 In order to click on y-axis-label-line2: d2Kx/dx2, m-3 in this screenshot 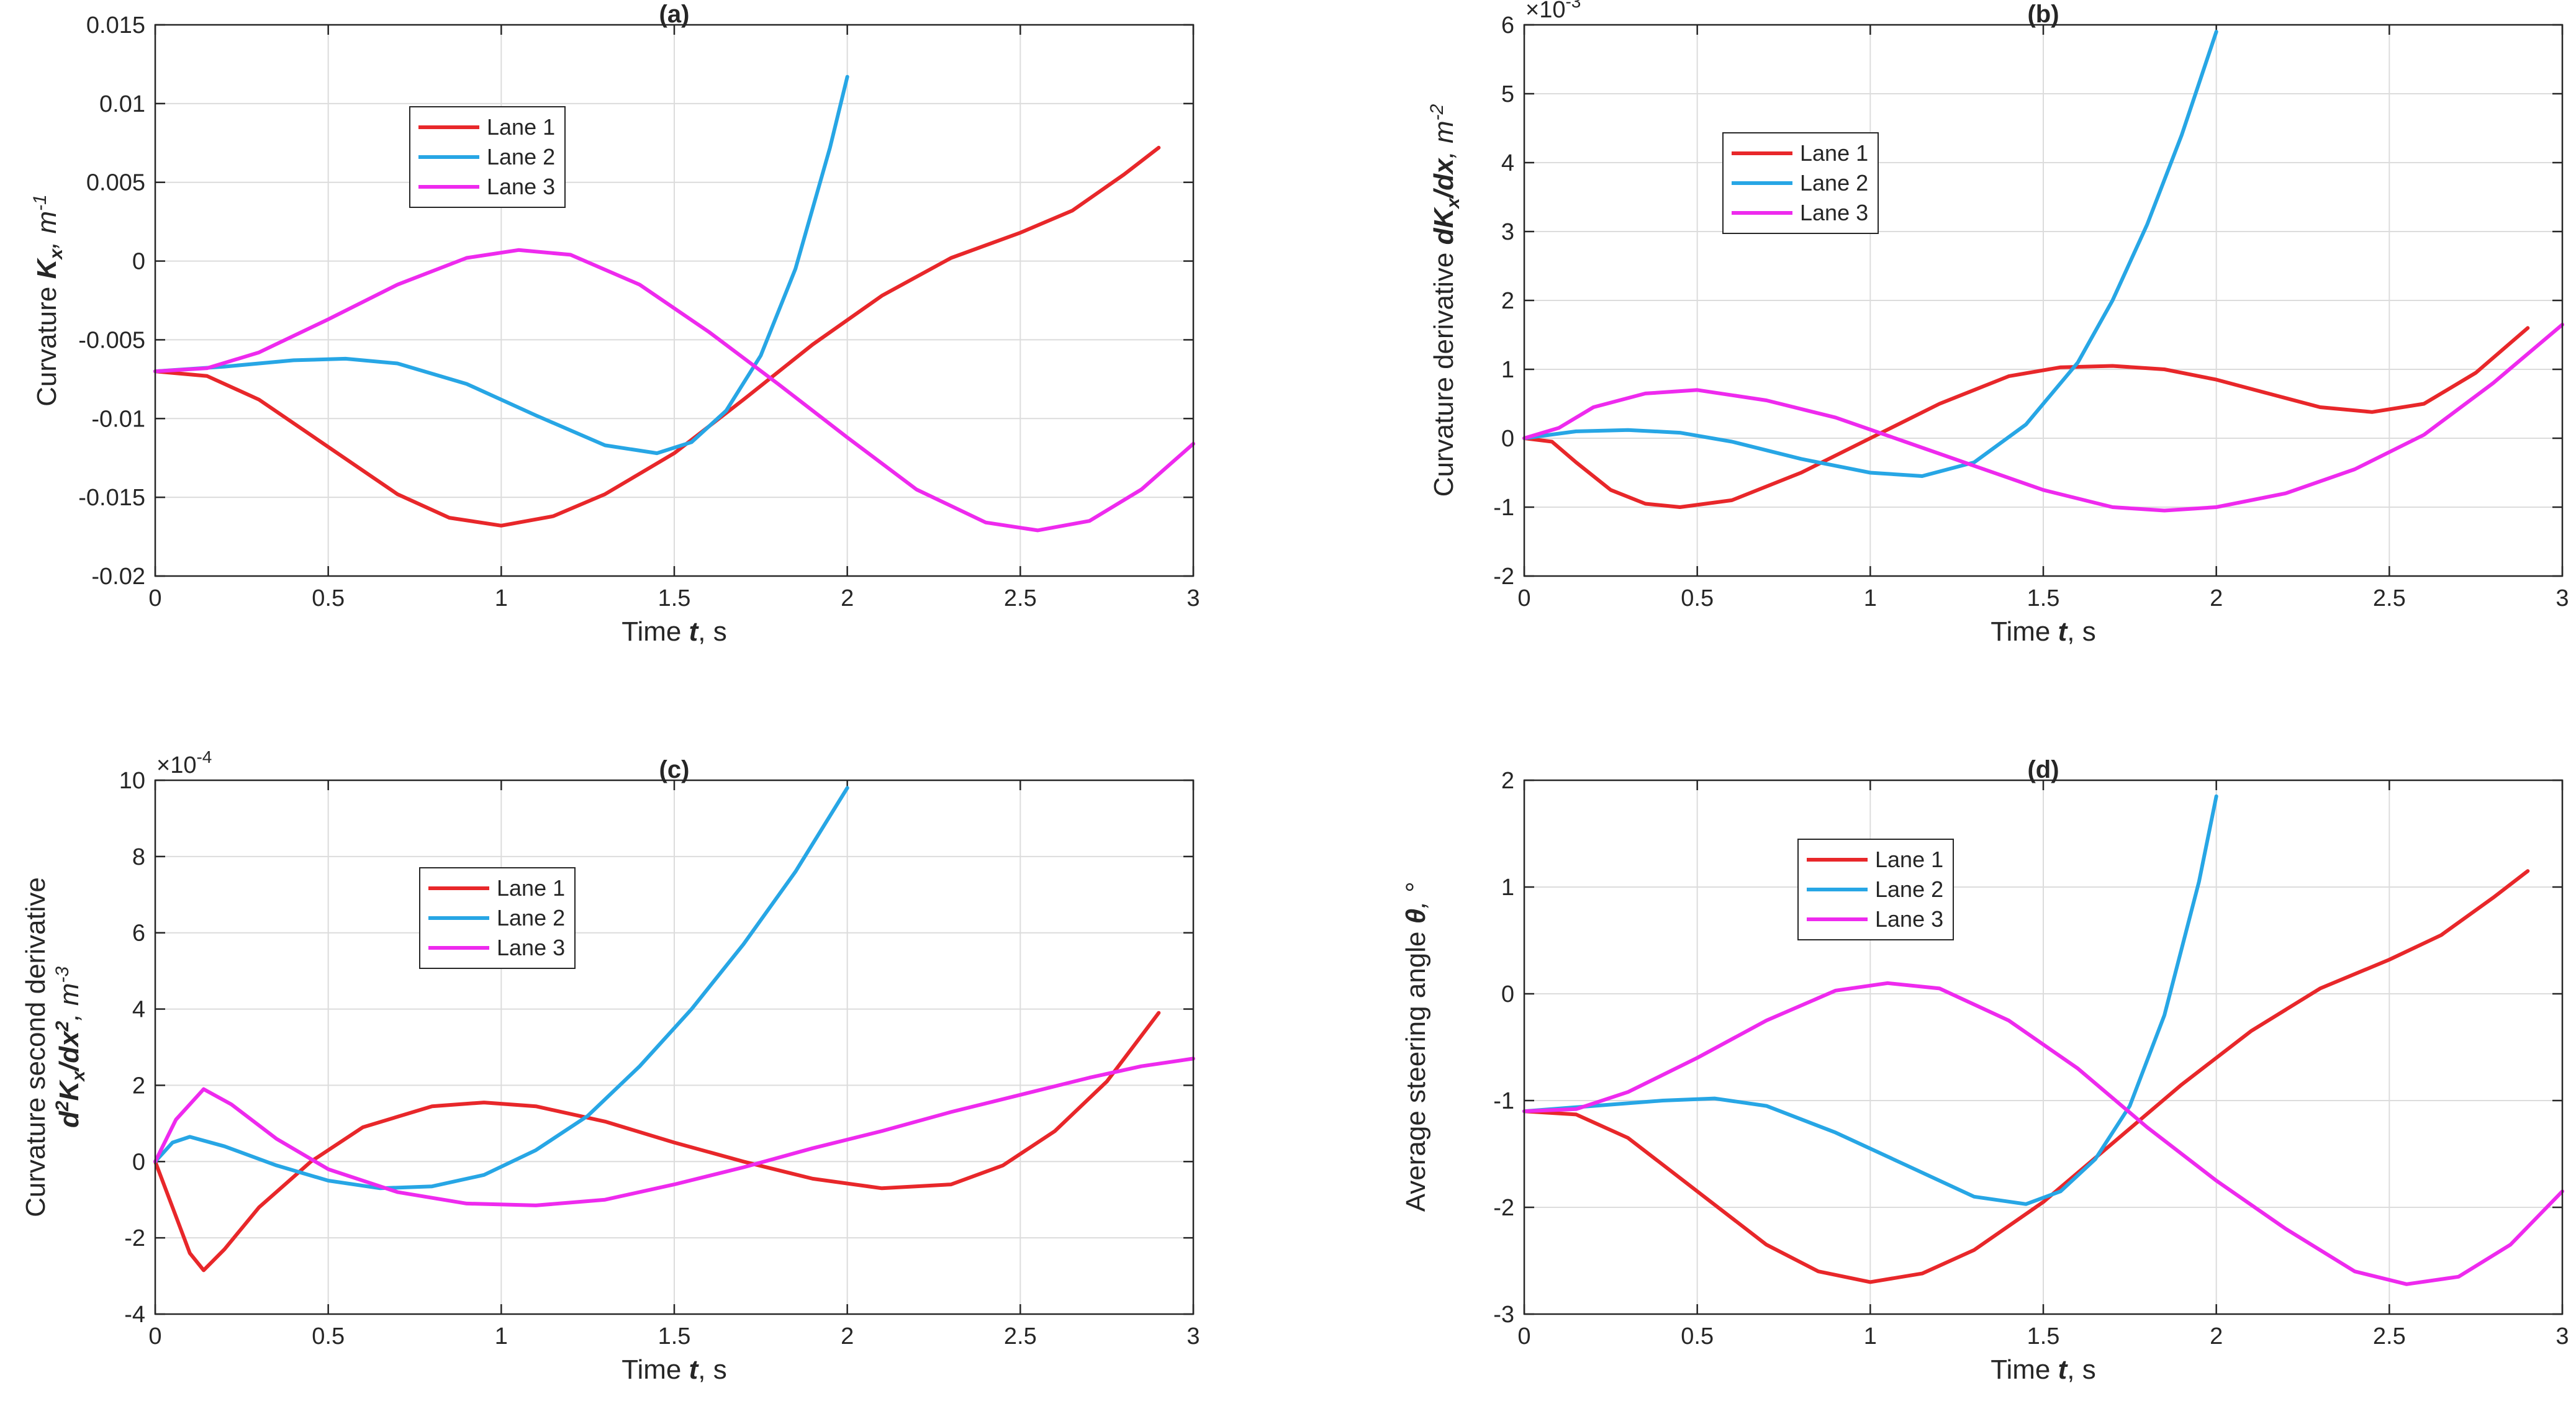, I will do `click(70, 1047)`.